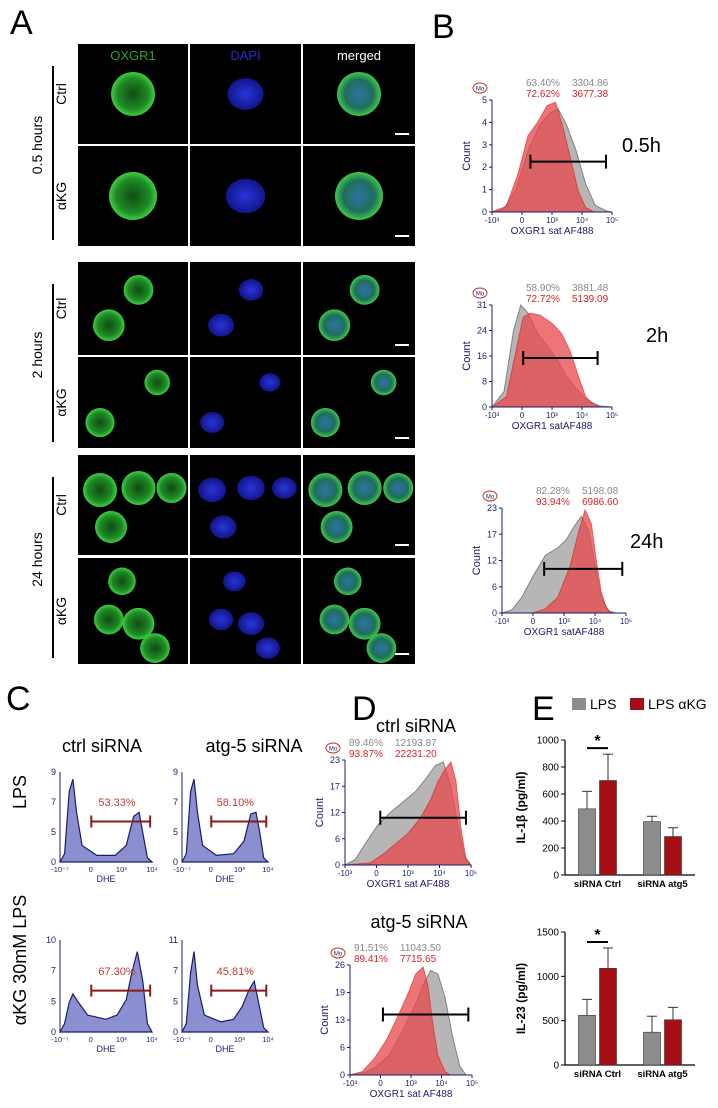 This screenshot has width=718, height=1108. What do you see at coordinates (657, 336) in the screenshot?
I see `time-label: 2h` at bounding box center [657, 336].